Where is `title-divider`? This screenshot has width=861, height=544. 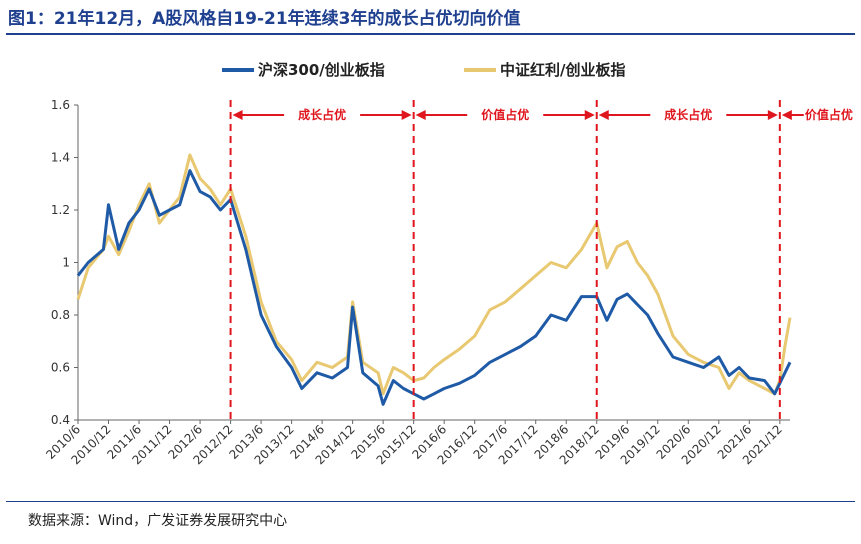 title-divider is located at coordinates (430, 34).